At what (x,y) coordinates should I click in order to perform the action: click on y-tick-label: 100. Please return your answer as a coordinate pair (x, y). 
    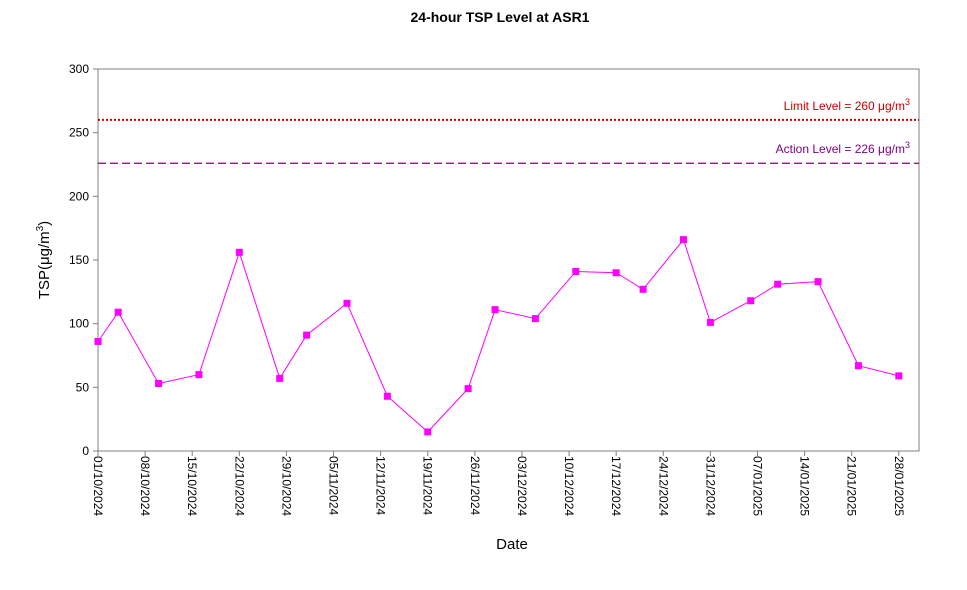
    Looking at the image, I should click on (79, 324).